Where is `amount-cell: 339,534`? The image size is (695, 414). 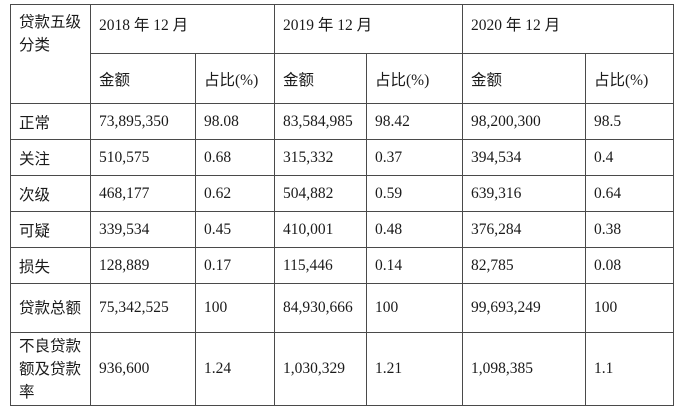
amount-cell: 339,534 is located at coordinates (143, 229).